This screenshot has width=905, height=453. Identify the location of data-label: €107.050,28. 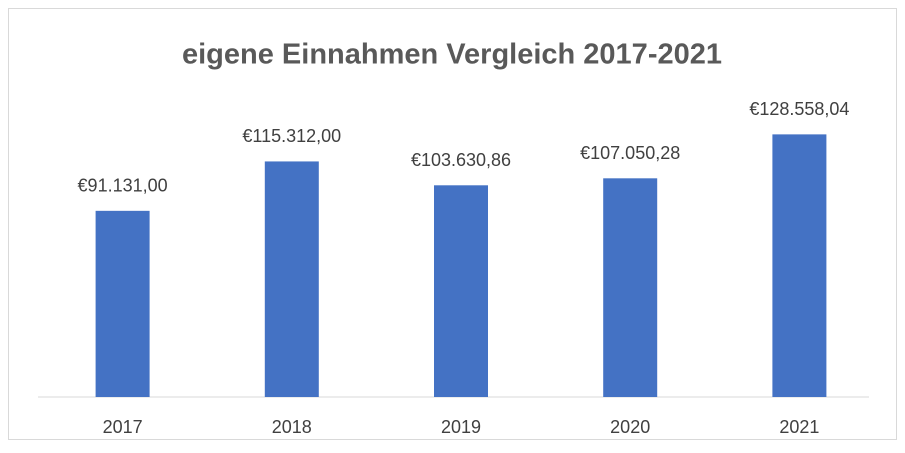
(630, 153).